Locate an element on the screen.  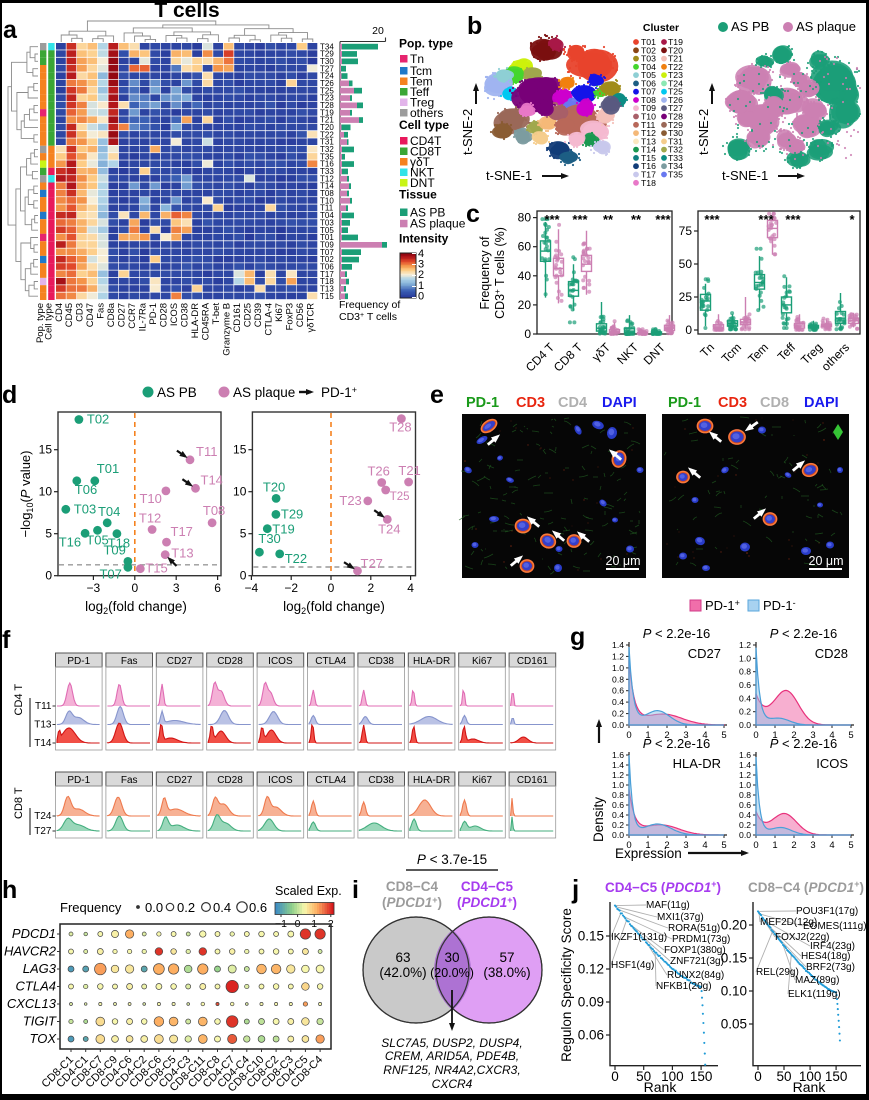
svg-text: MAF(11g) is located at coordinates (668, 905).